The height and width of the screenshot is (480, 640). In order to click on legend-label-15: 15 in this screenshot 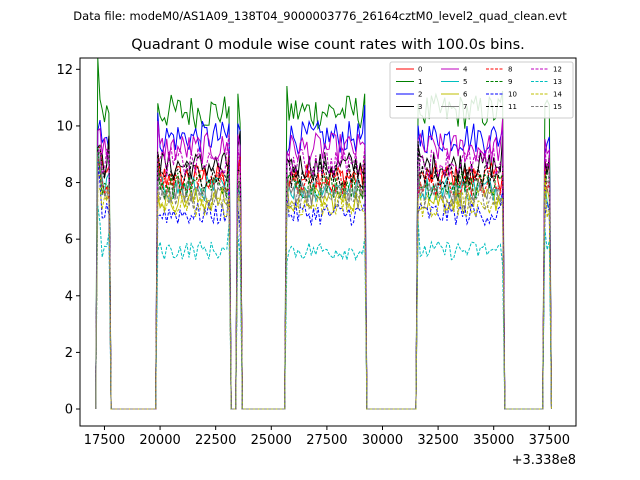, I will do `click(557, 107)`.